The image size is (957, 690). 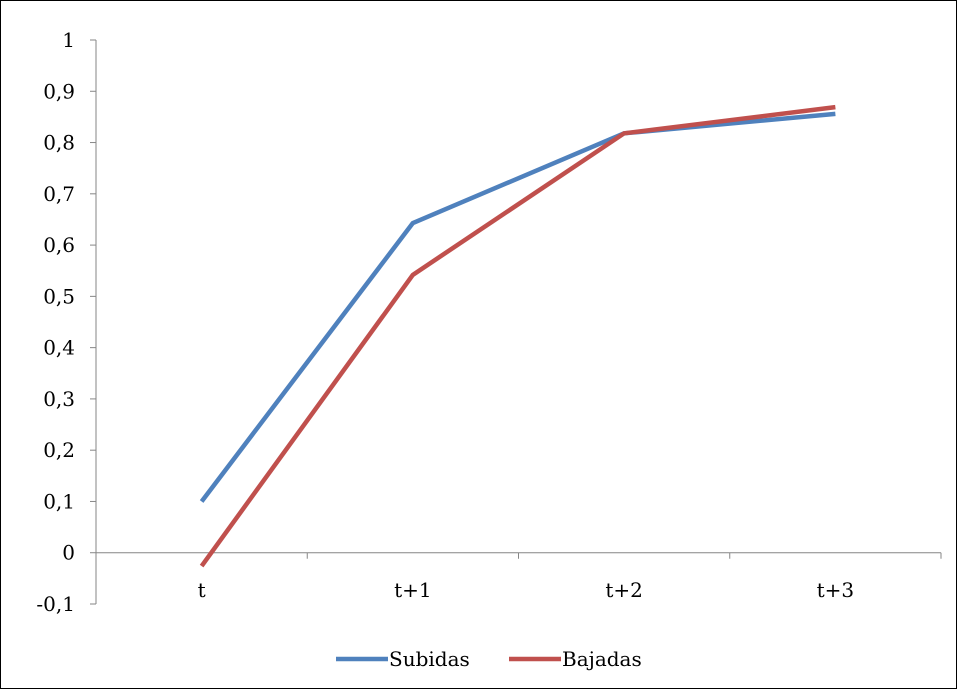 I want to click on legend-label-subidas: Subidas, so click(x=429, y=659).